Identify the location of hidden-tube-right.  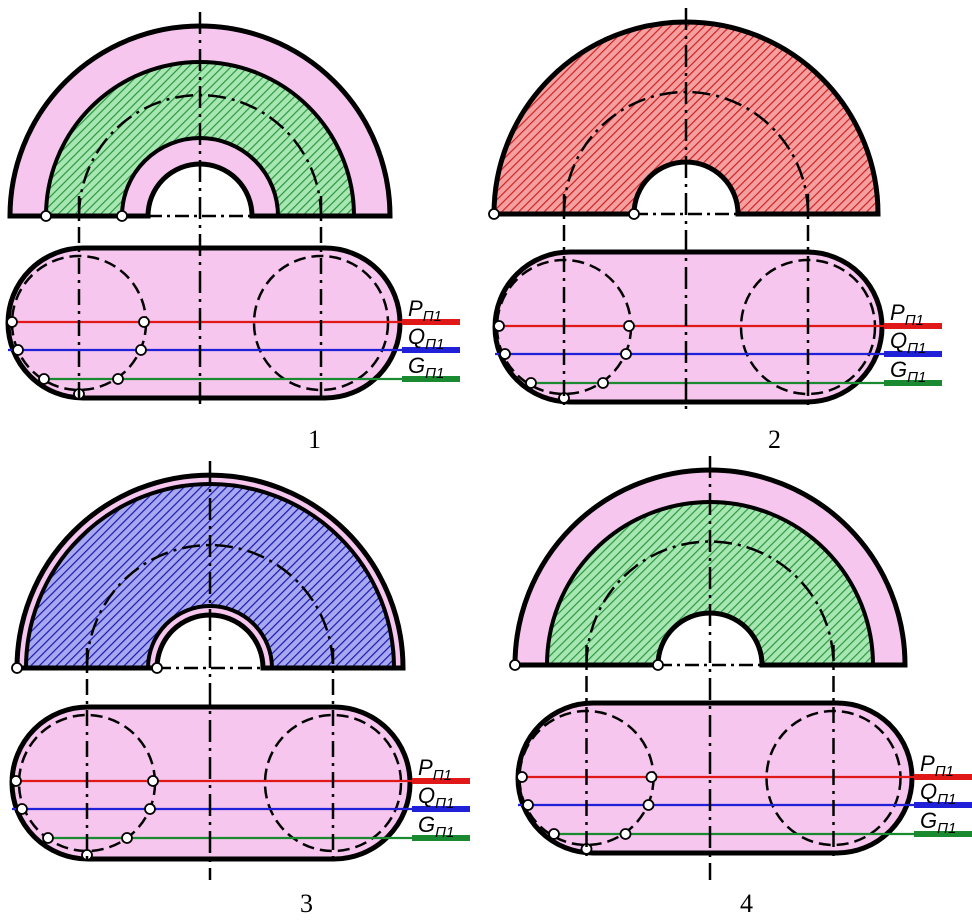
(333, 783).